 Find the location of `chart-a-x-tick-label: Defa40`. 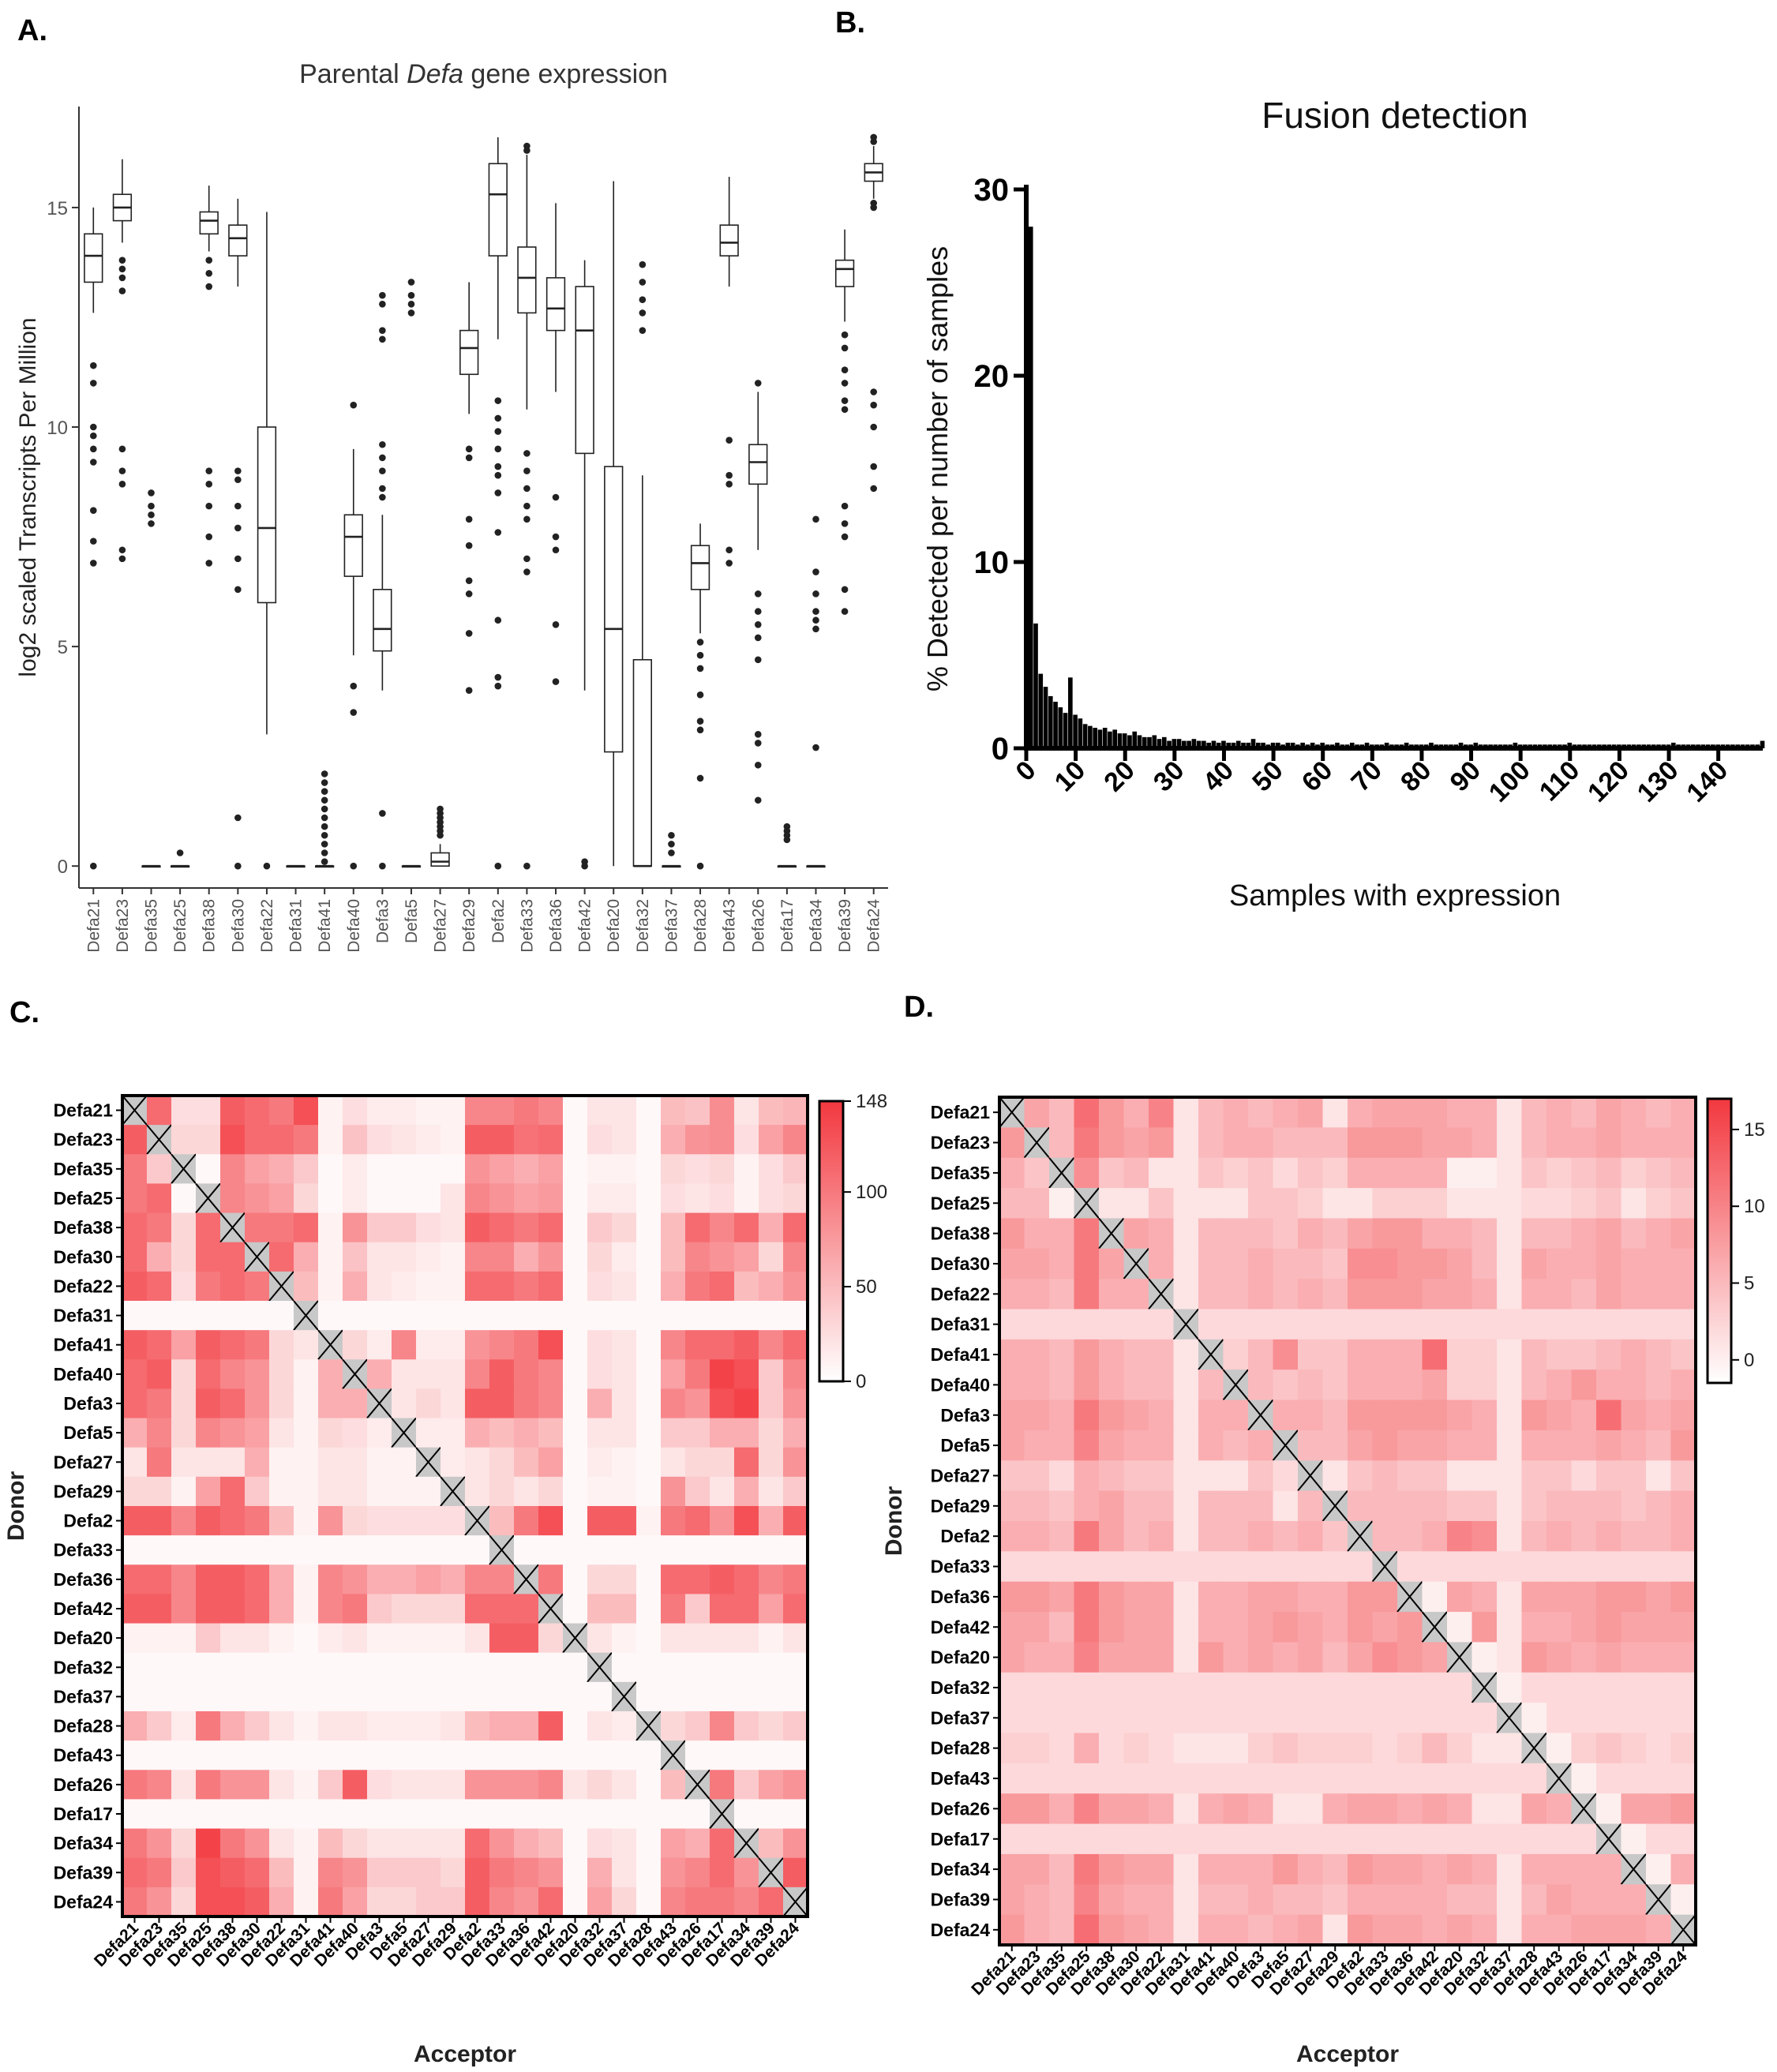

chart-a-x-tick-label: Defa40 is located at coordinates (354, 926).